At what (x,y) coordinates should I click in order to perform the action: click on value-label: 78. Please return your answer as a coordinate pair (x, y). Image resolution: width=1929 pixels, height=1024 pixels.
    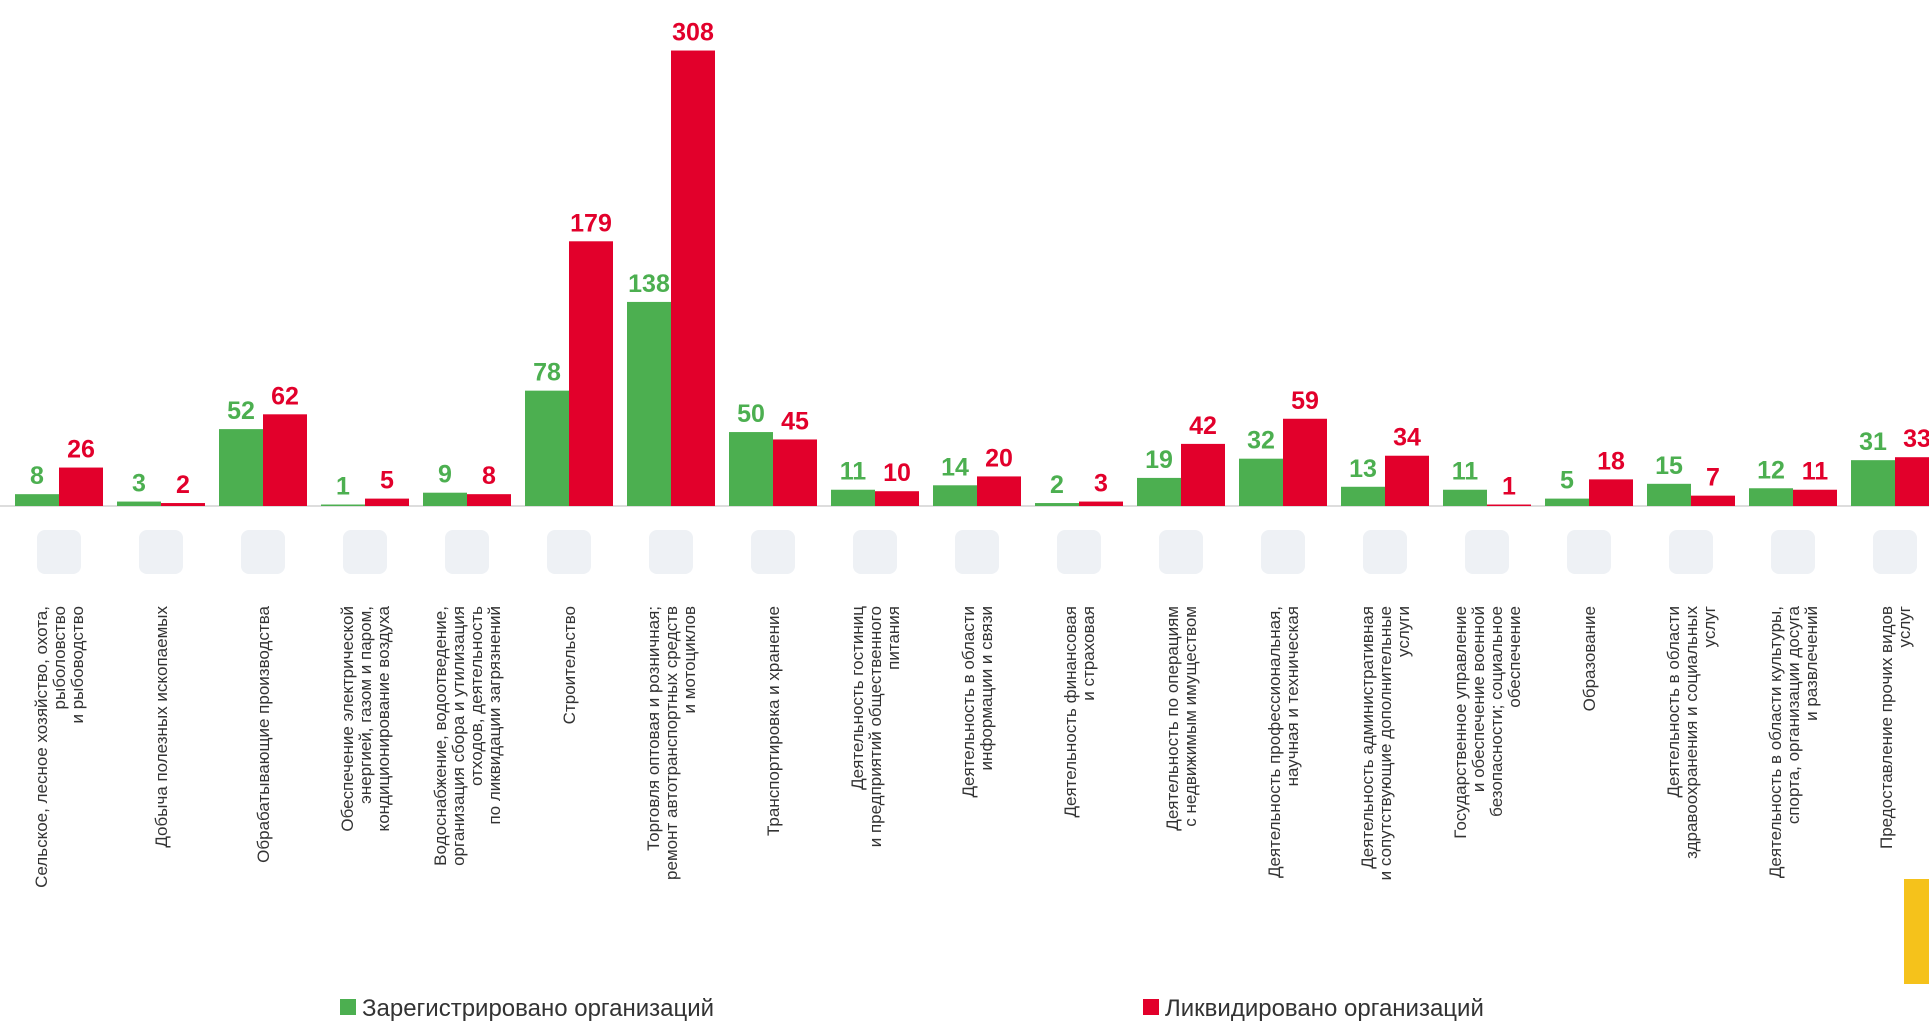
    Looking at the image, I should click on (547, 373).